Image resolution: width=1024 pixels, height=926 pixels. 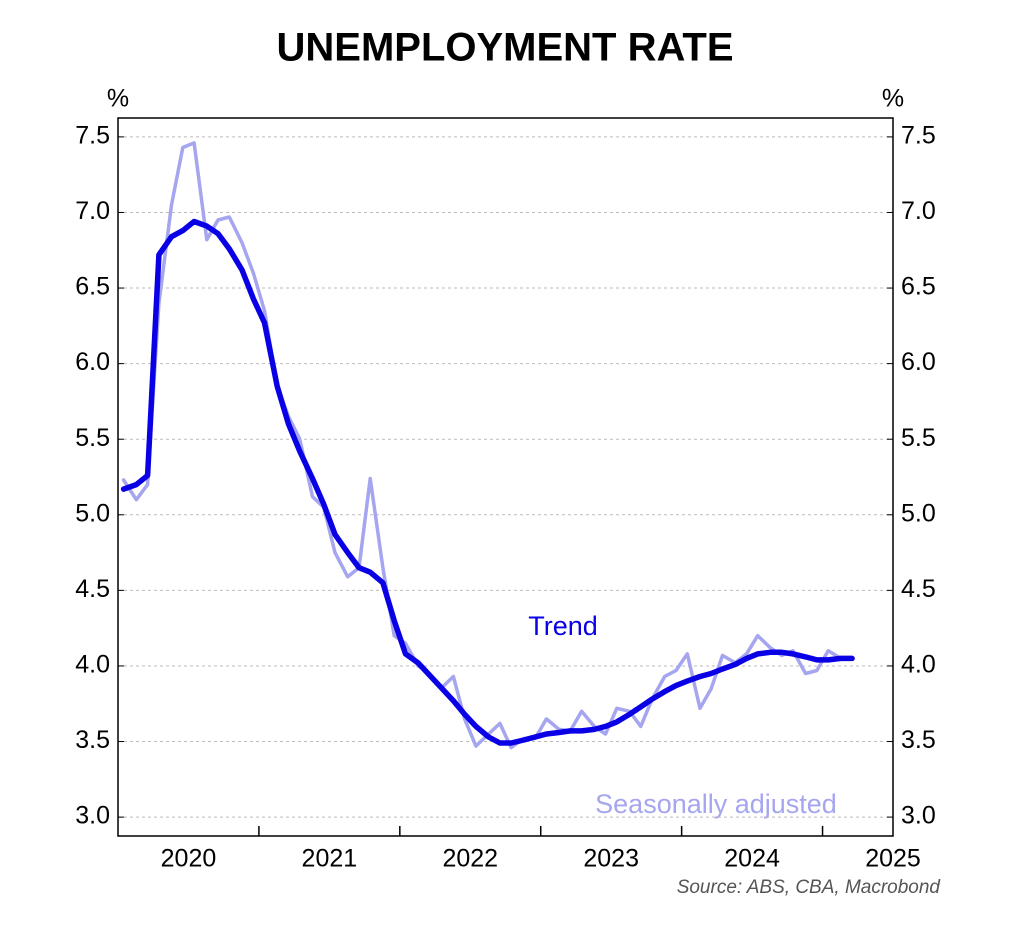 I want to click on x-tick-label: 2025, so click(x=893, y=859).